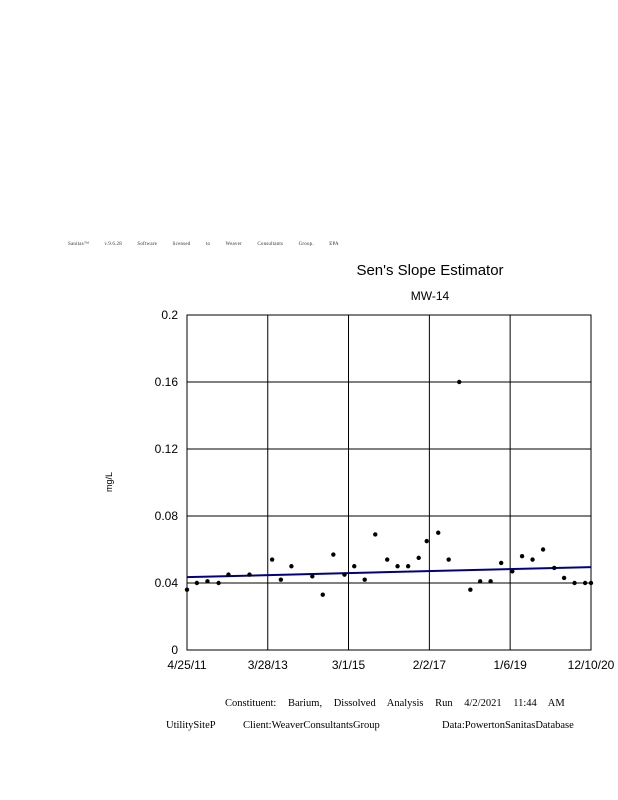 This screenshot has width=618, height=800. I want to click on y-tick-label: 0, so click(174, 650).